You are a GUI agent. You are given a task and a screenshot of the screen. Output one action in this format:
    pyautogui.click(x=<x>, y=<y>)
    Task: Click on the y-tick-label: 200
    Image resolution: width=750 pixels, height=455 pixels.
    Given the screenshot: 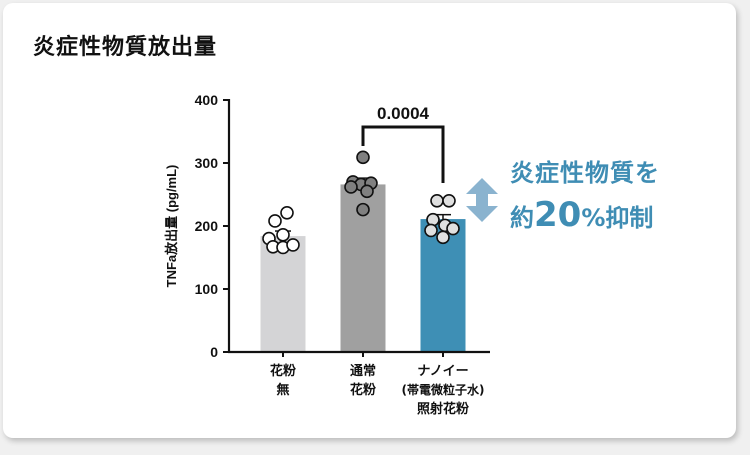 What is the action you would take?
    pyautogui.click(x=207, y=226)
    